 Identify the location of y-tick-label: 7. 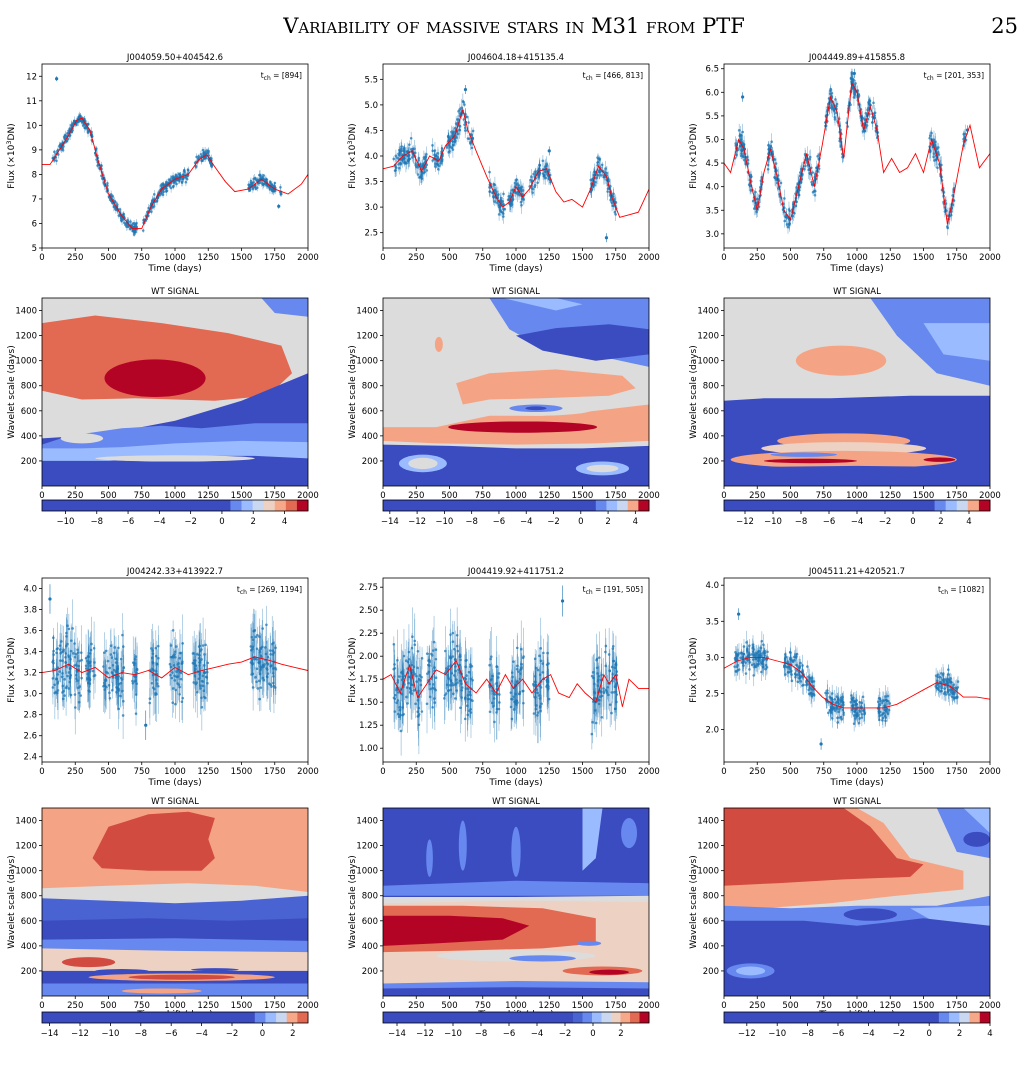
(34, 200).